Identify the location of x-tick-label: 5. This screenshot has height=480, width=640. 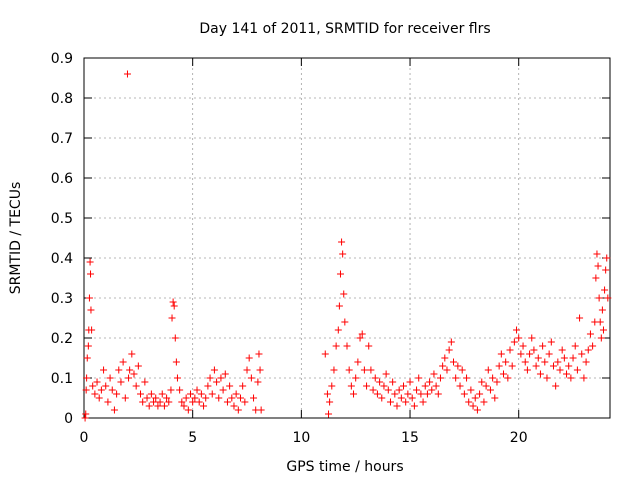
(192, 438).